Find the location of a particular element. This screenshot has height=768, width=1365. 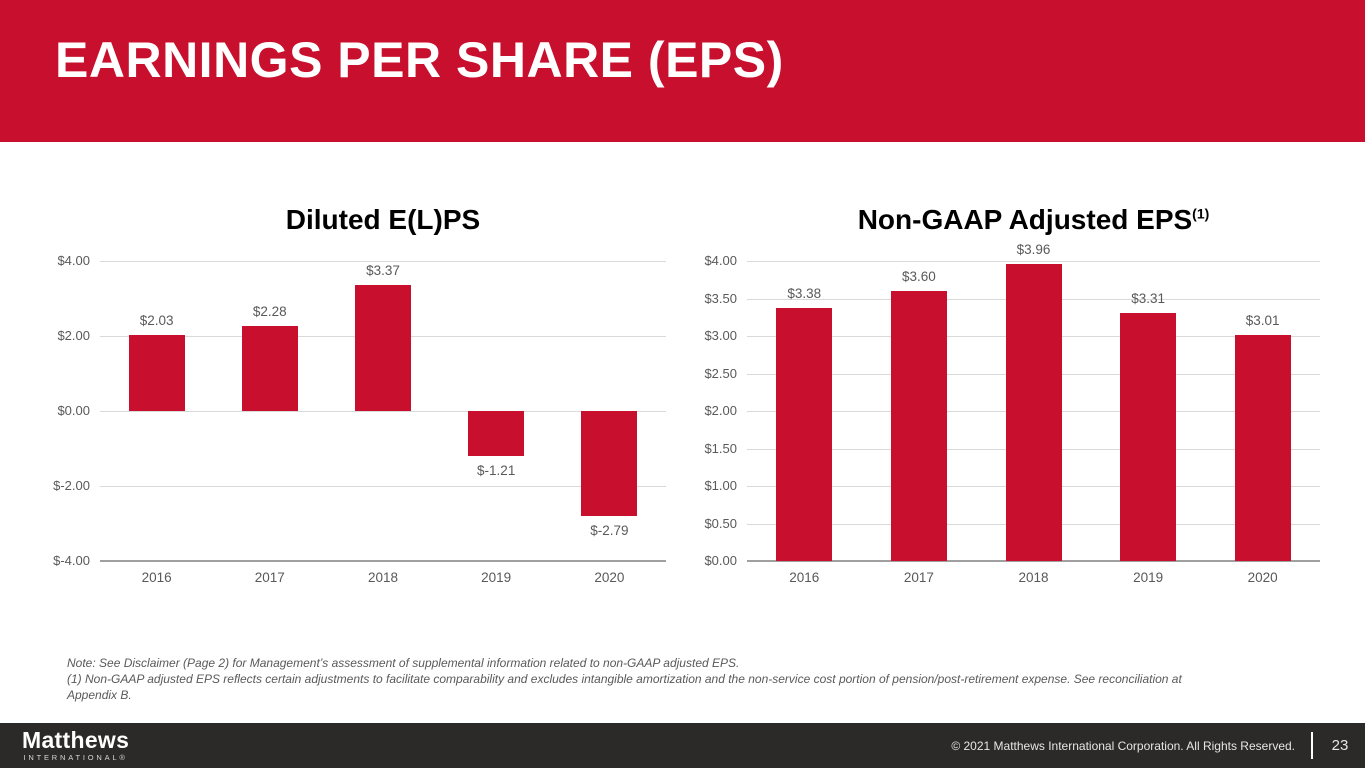

page-number: 23 is located at coordinates (1340, 745).